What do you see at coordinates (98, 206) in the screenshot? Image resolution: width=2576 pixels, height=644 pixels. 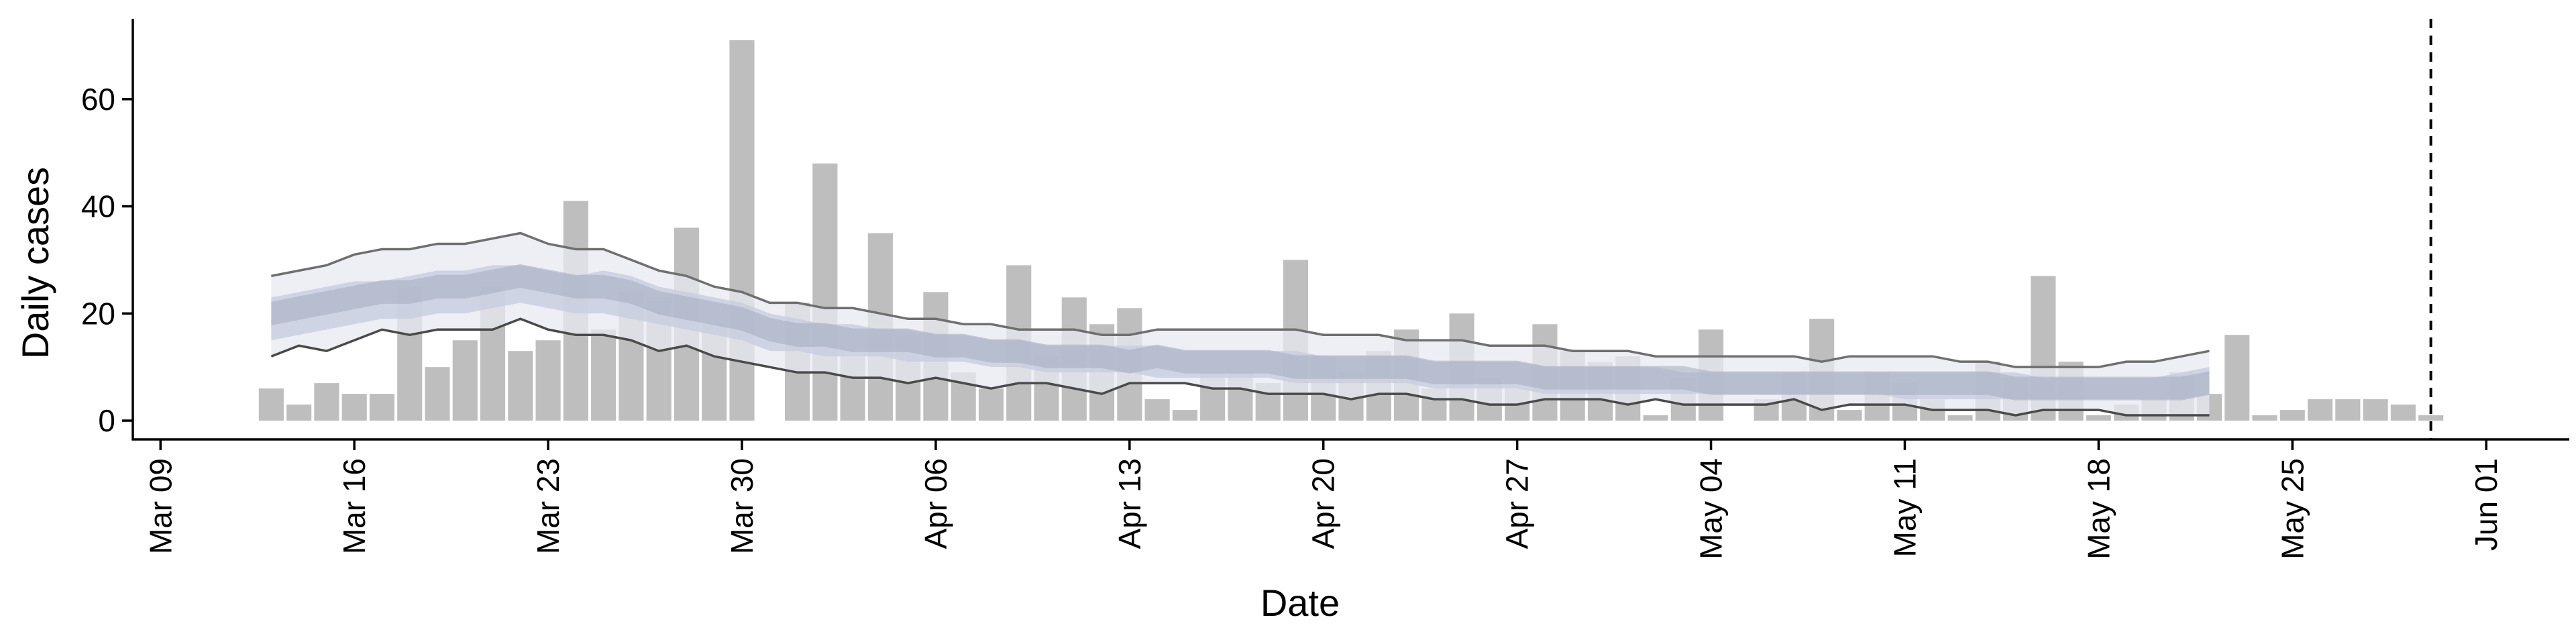 I see `y-tick-label: 40` at bounding box center [98, 206].